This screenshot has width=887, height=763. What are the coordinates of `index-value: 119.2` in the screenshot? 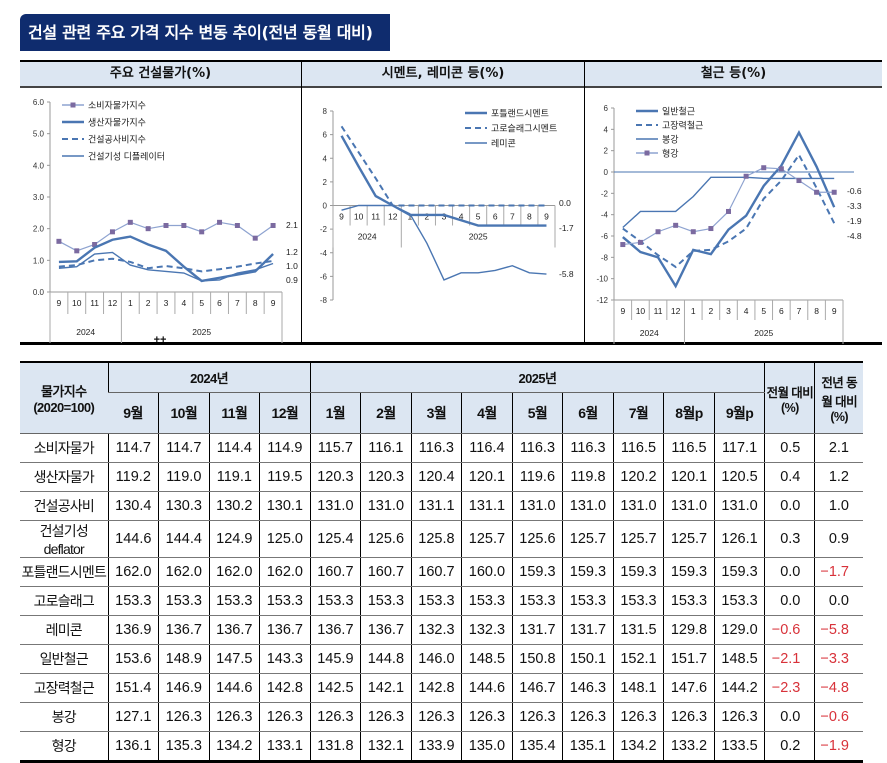 It's located at (133, 477).